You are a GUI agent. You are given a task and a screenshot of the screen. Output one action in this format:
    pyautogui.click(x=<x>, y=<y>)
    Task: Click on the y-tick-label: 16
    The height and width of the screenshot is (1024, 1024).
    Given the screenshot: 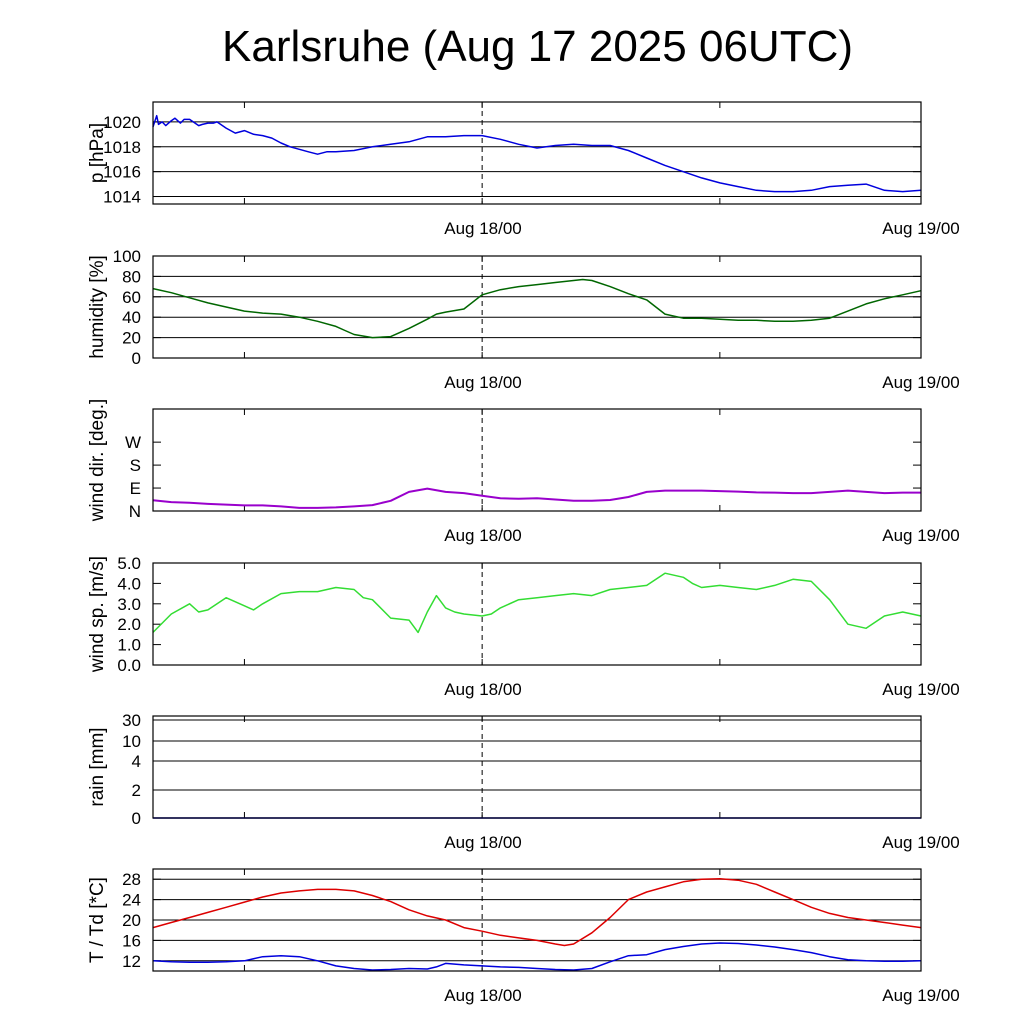 What is the action you would take?
    pyautogui.click(x=131, y=940)
    